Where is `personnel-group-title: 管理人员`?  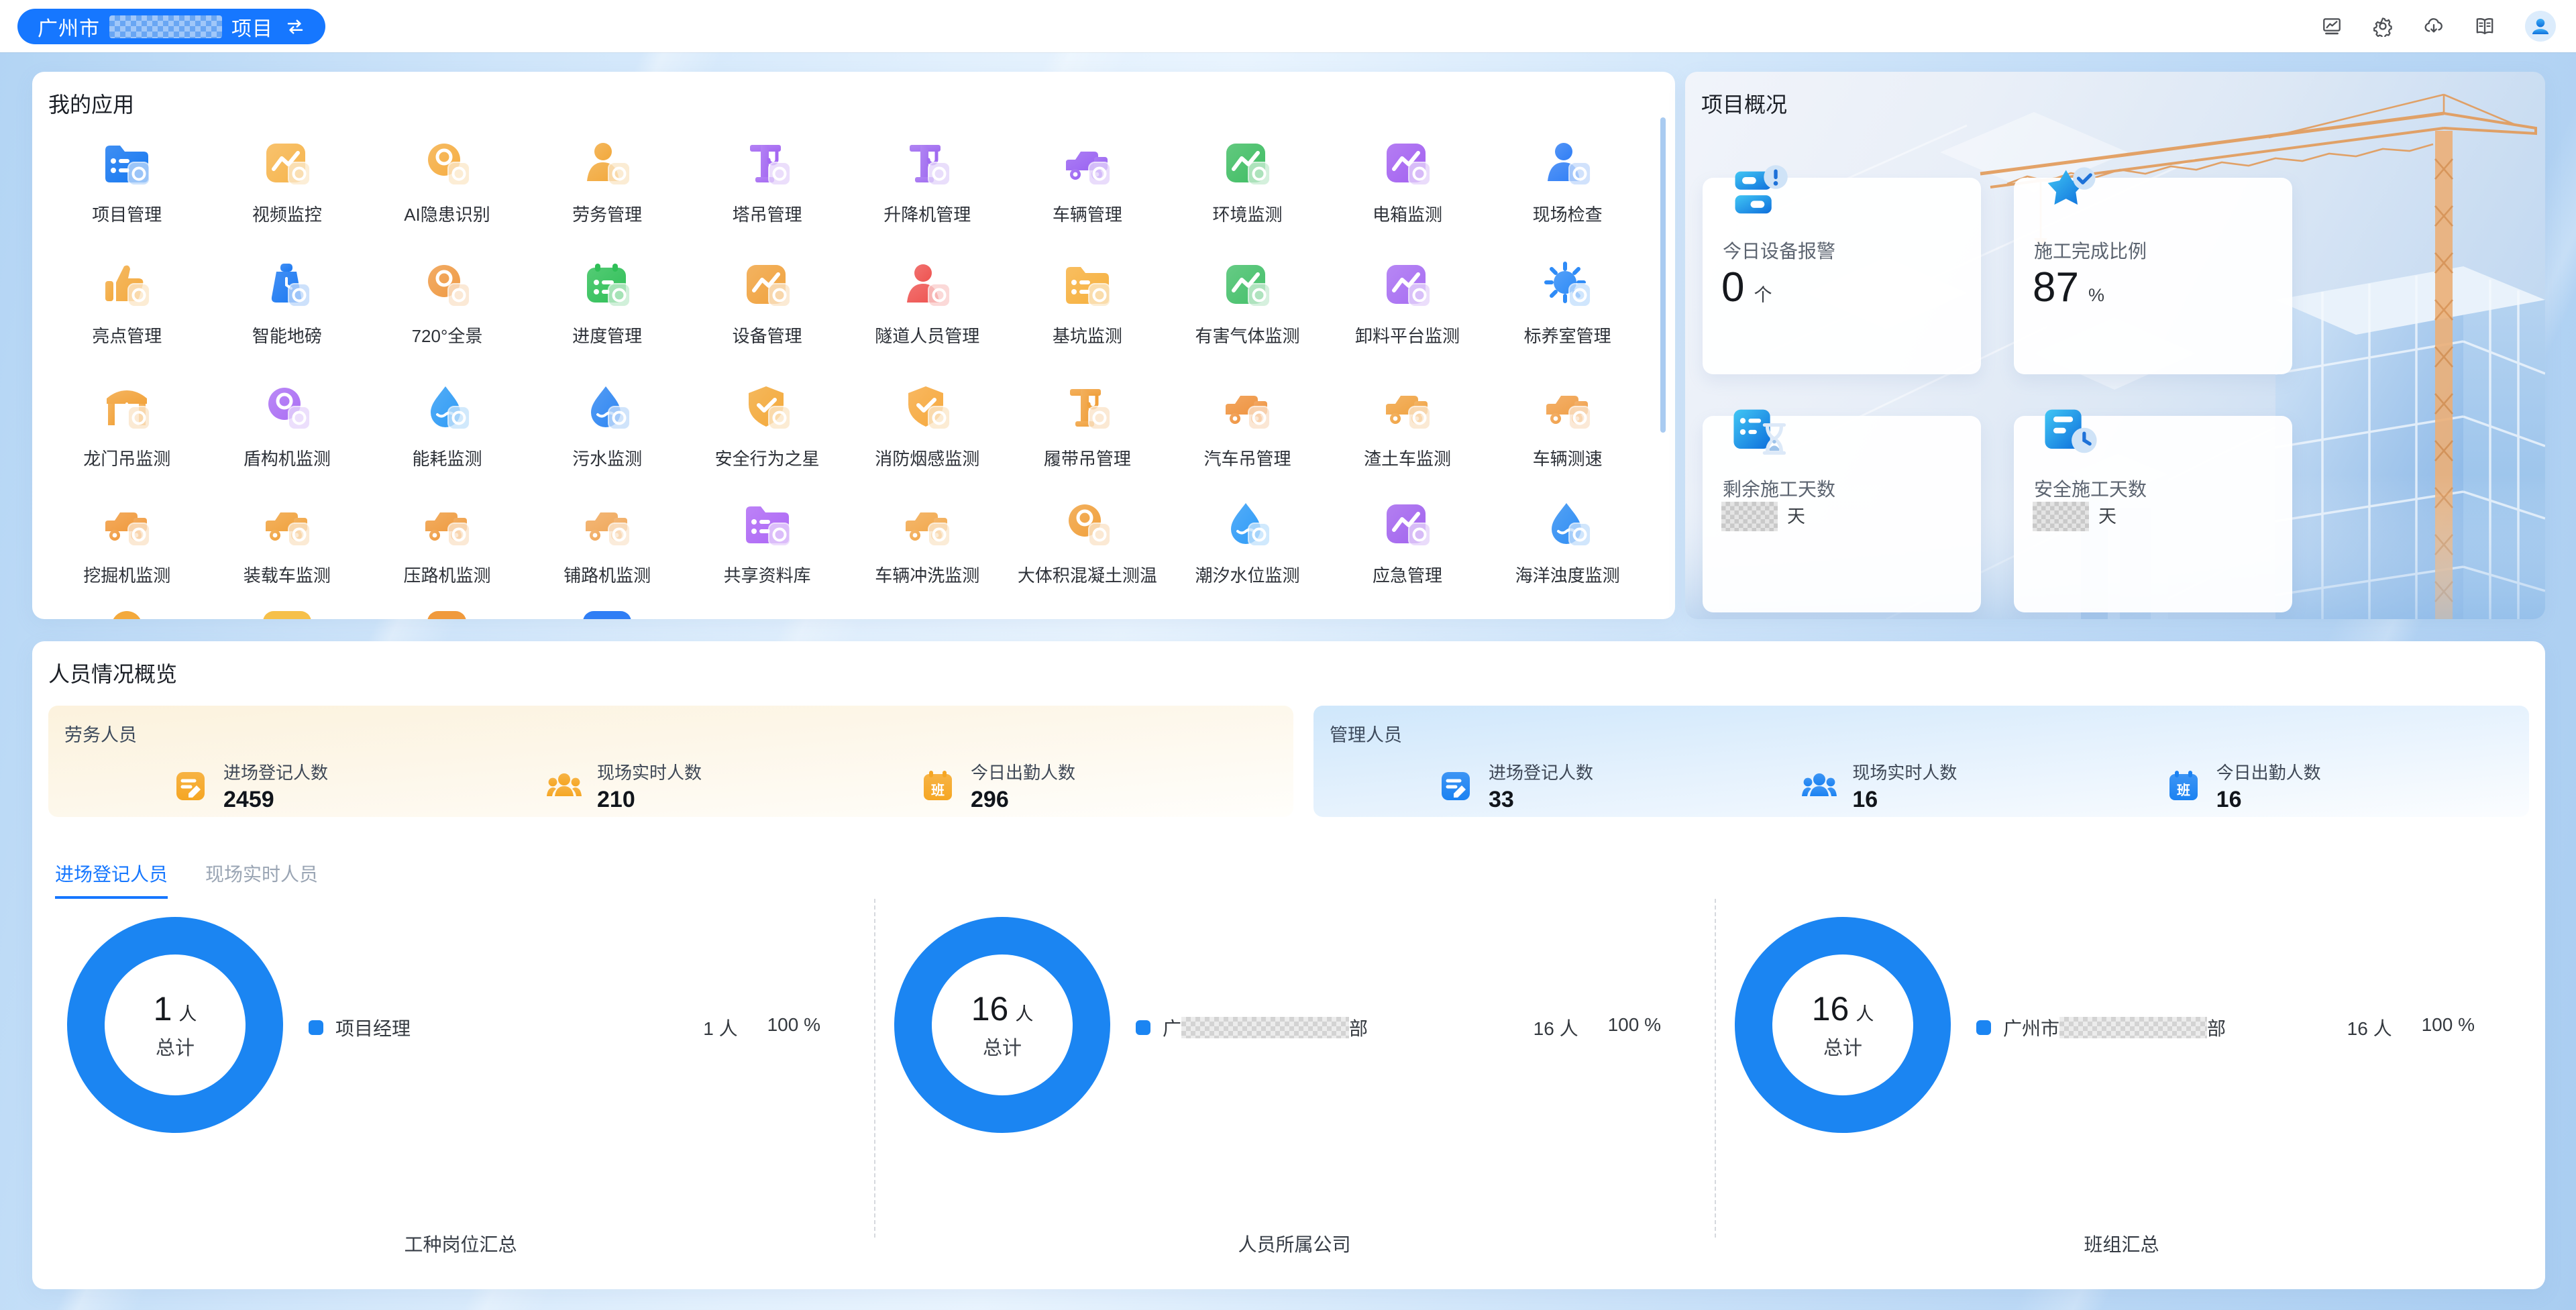 personnel-group-title: 管理人员 is located at coordinates (1366, 735).